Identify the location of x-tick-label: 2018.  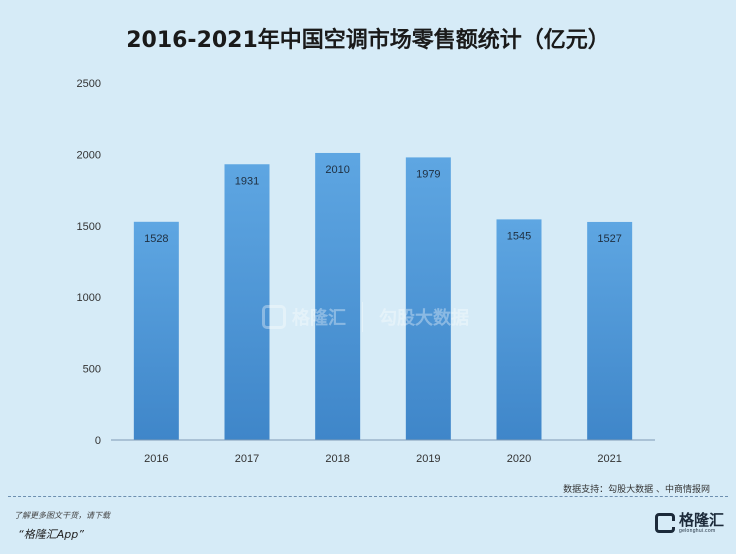
(337, 459).